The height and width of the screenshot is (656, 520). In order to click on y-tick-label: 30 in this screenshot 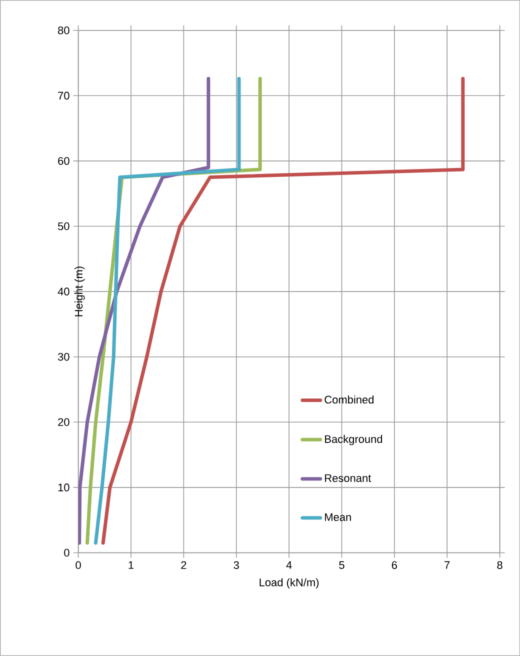, I will do `click(64, 356)`.